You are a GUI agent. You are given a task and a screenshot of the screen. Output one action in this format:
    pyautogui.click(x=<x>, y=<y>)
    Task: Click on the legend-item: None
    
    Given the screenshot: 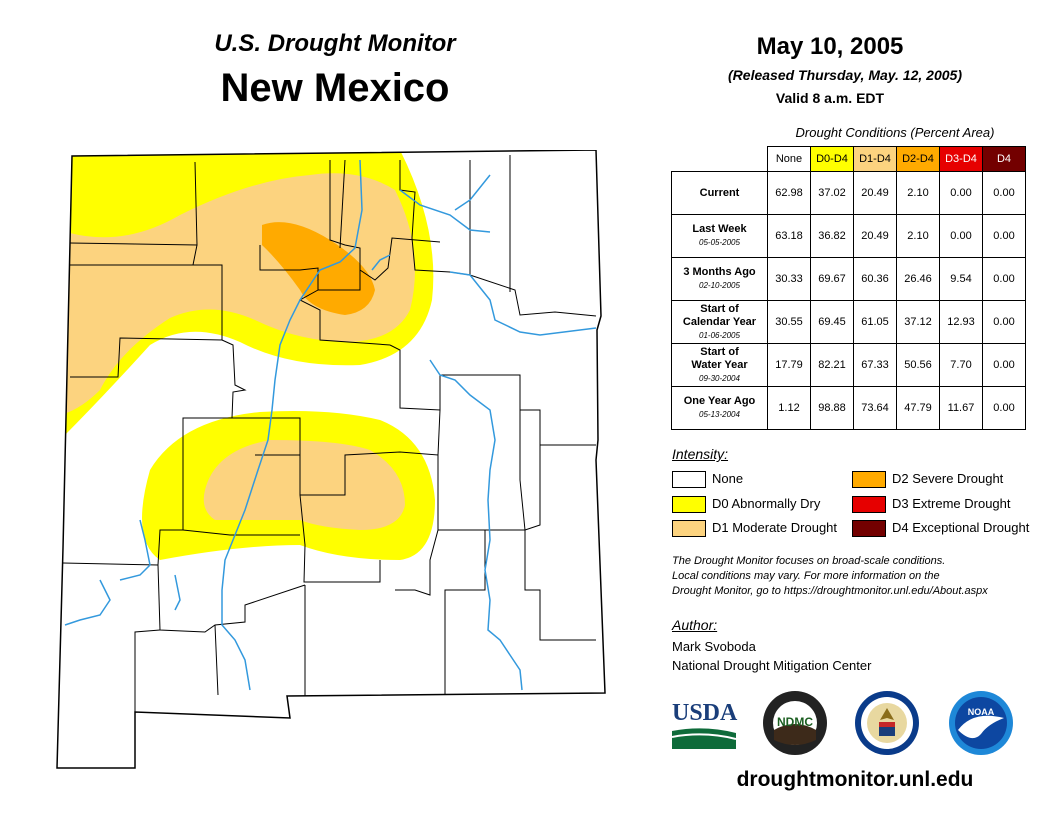 What is the action you would take?
    pyautogui.click(x=708, y=479)
    